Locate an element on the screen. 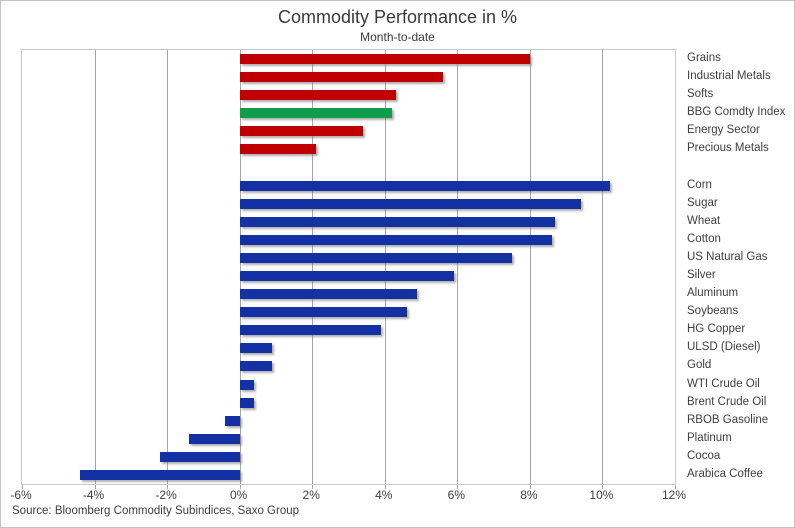 The image size is (795, 528). x-tick-label: 0% is located at coordinates (238, 495).